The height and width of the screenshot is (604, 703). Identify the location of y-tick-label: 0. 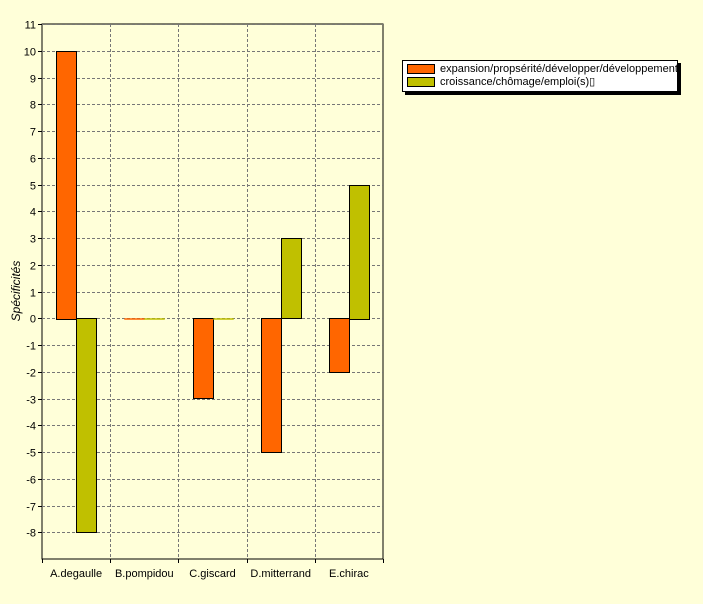
(33, 320).